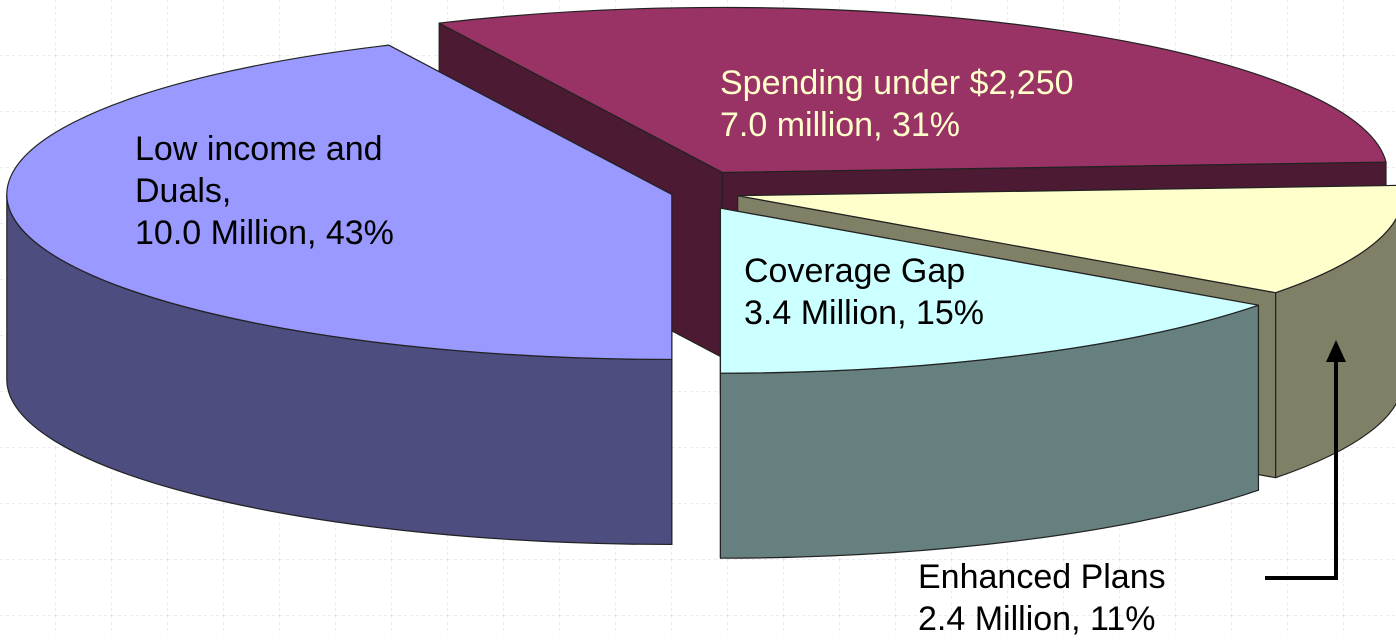 The height and width of the screenshot is (640, 1396). I want to click on slice-label: Spending under $2,250 7.0 million, 31%, so click(897, 104).